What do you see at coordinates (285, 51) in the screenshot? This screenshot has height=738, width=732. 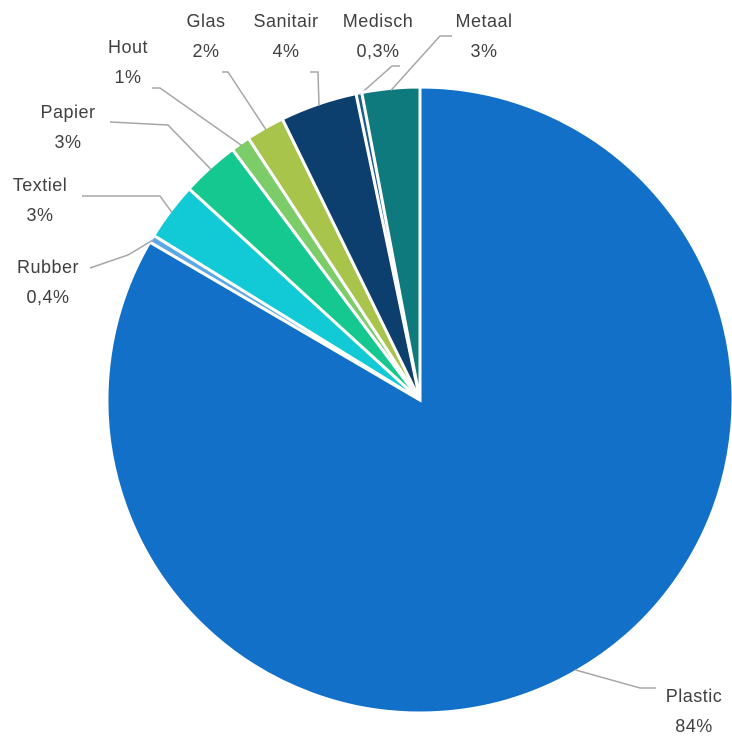 I see `slice-value-label: 4%` at bounding box center [285, 51].